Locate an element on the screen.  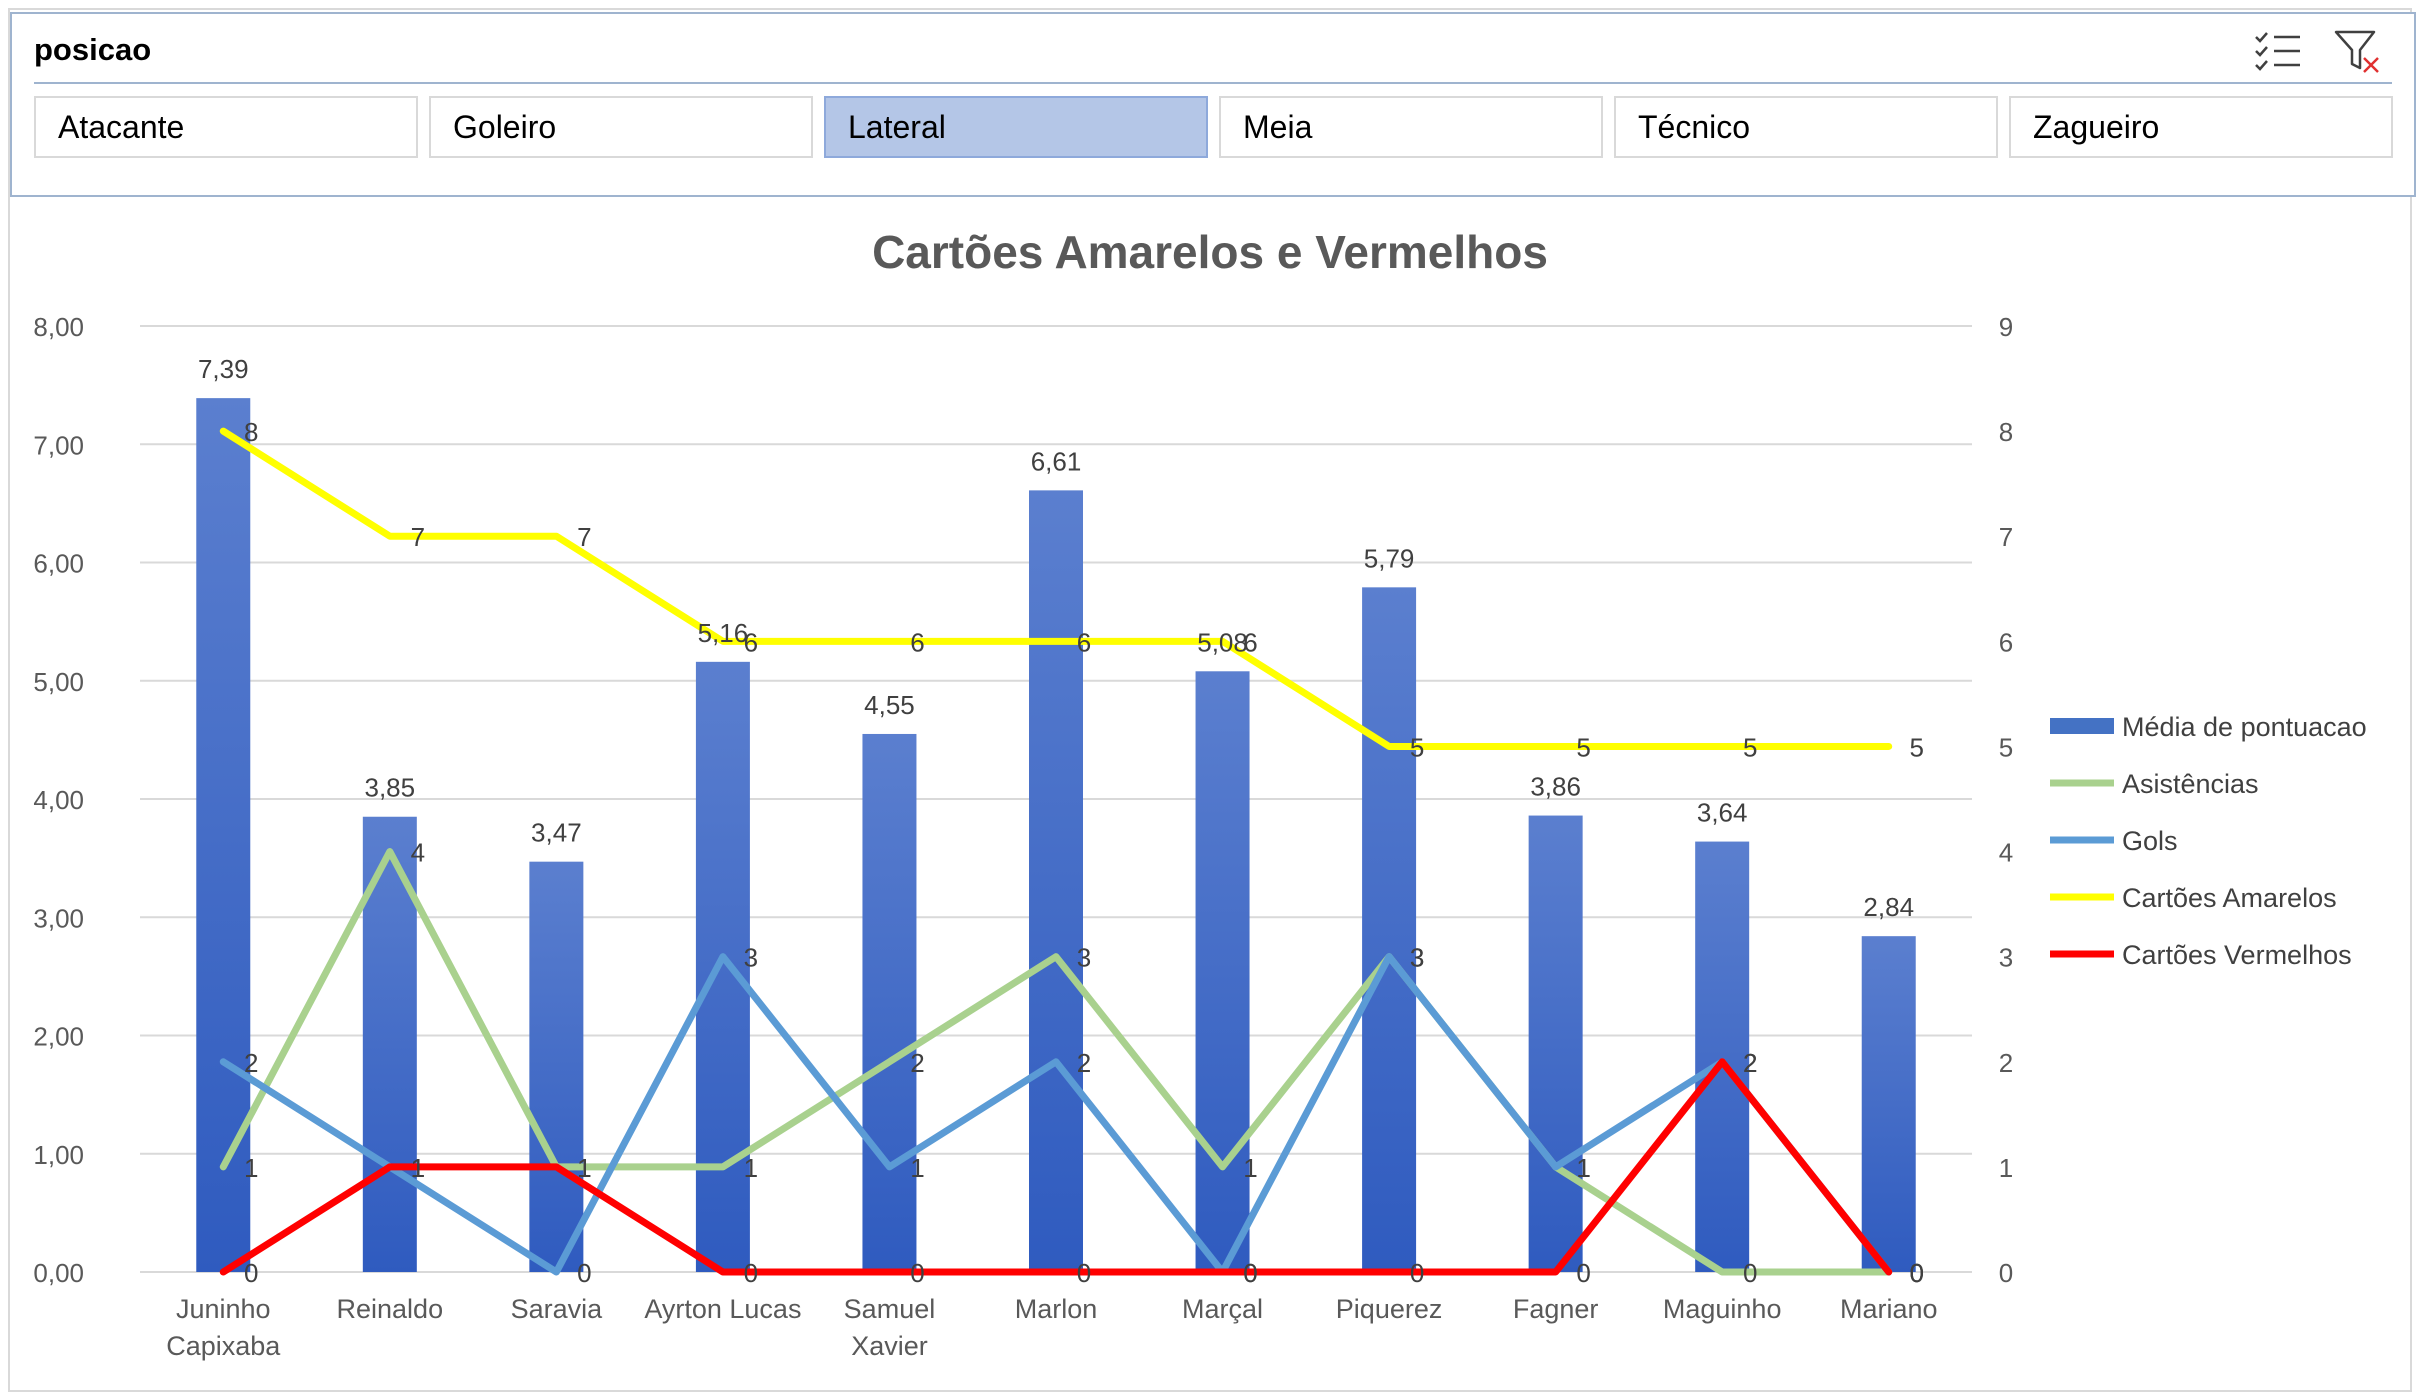
y-left-tick-label: 7,00 is located at coordinates (58, 445).